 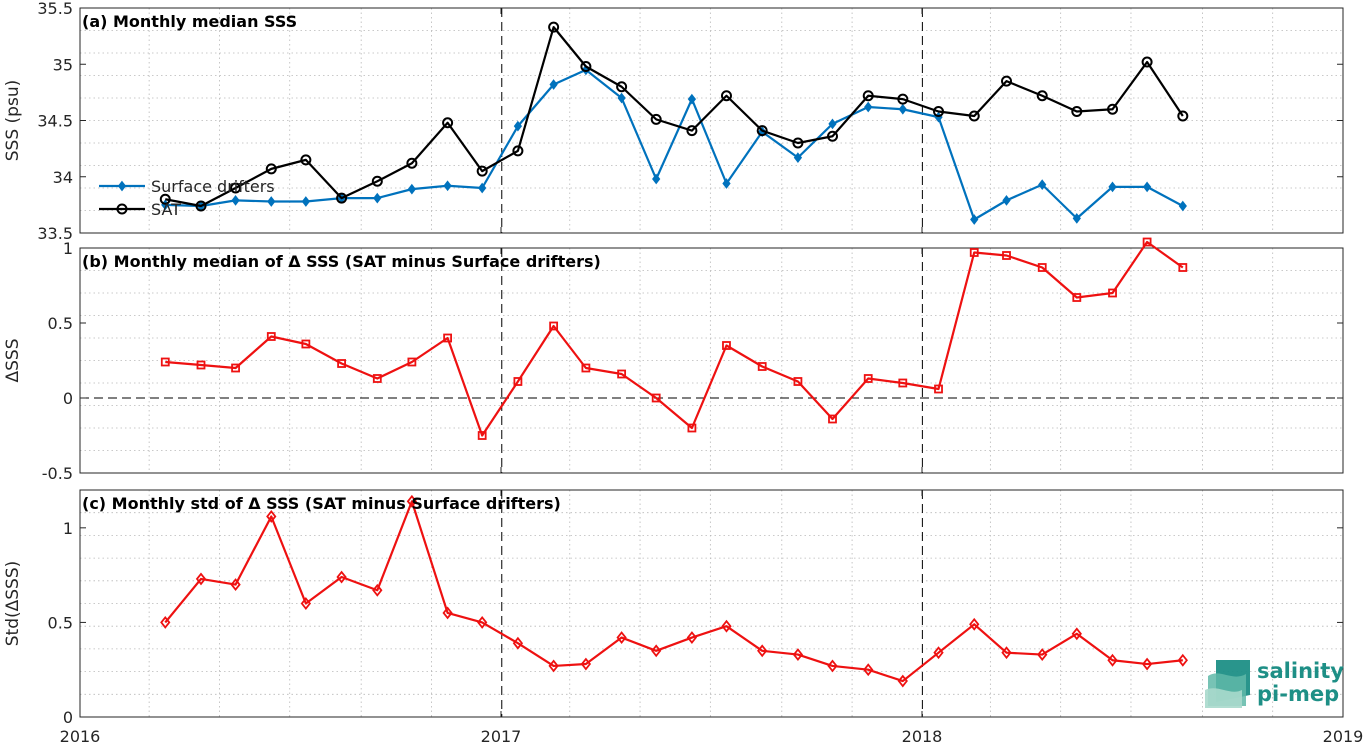 I want to click on x-tick-label: 2018, so click(x=922, y=736).